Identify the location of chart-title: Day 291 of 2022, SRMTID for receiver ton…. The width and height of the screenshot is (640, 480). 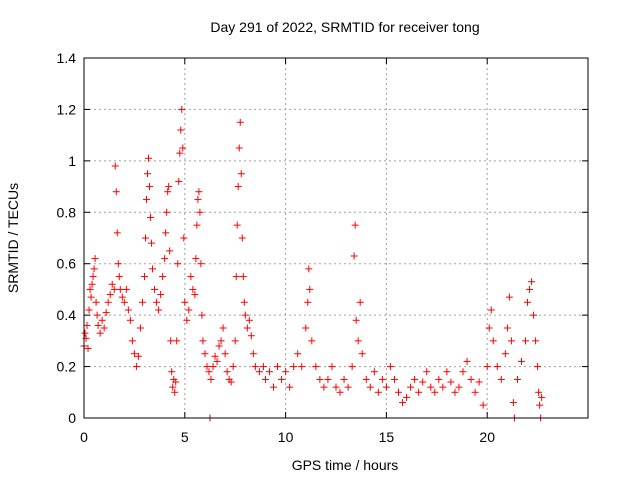
(344, 27).